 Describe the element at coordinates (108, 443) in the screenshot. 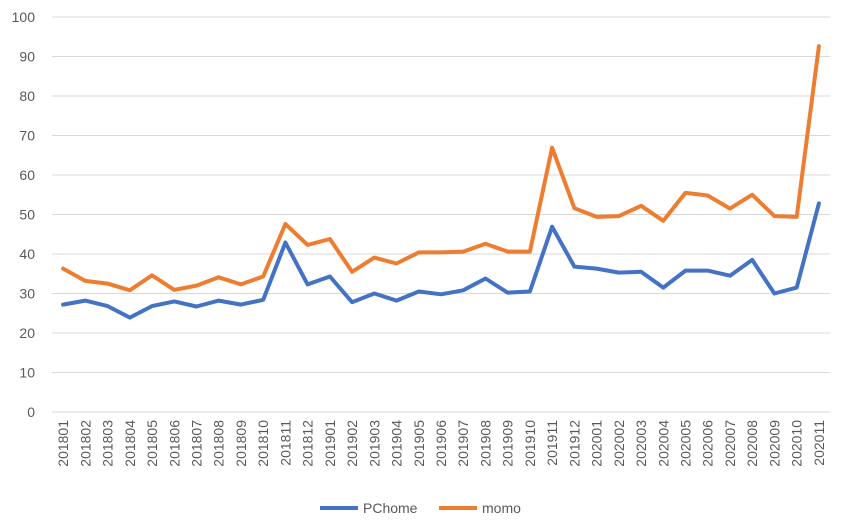

I see `x-tick-label: 201803` at that location.